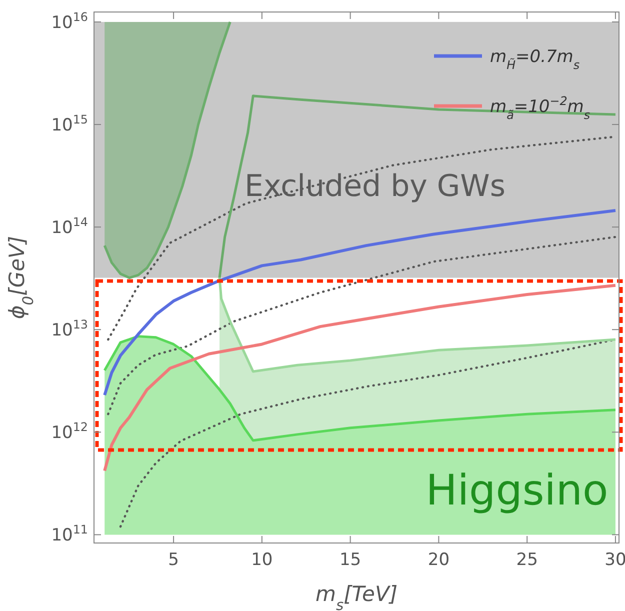 The width and height of the screenshot is (625, 611). Describe the element at coordinates (439, 560) in the screenshot. I see `x-tick-label: 20` at that location.